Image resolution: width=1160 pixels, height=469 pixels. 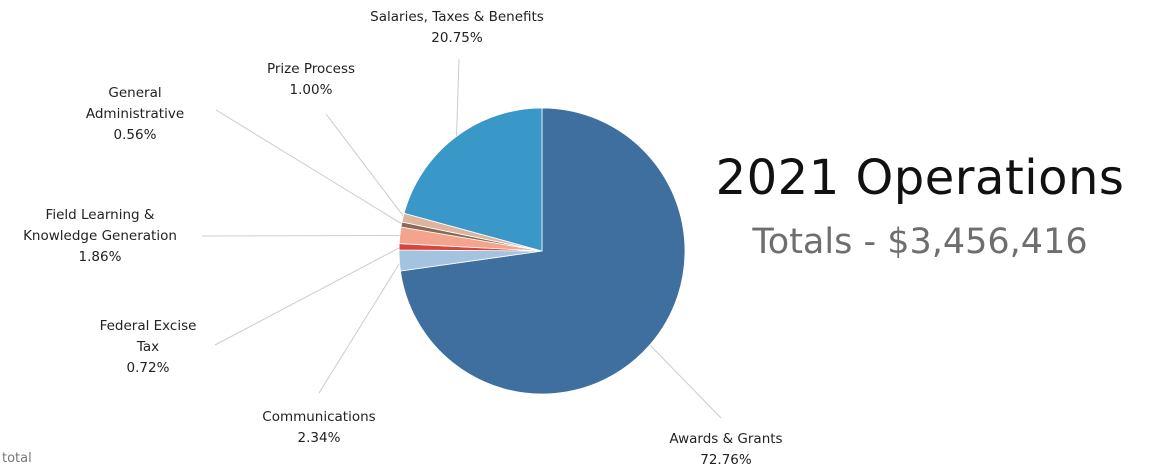 I want to click on slice-percent: 1.86%, so click(x=100, y=257).